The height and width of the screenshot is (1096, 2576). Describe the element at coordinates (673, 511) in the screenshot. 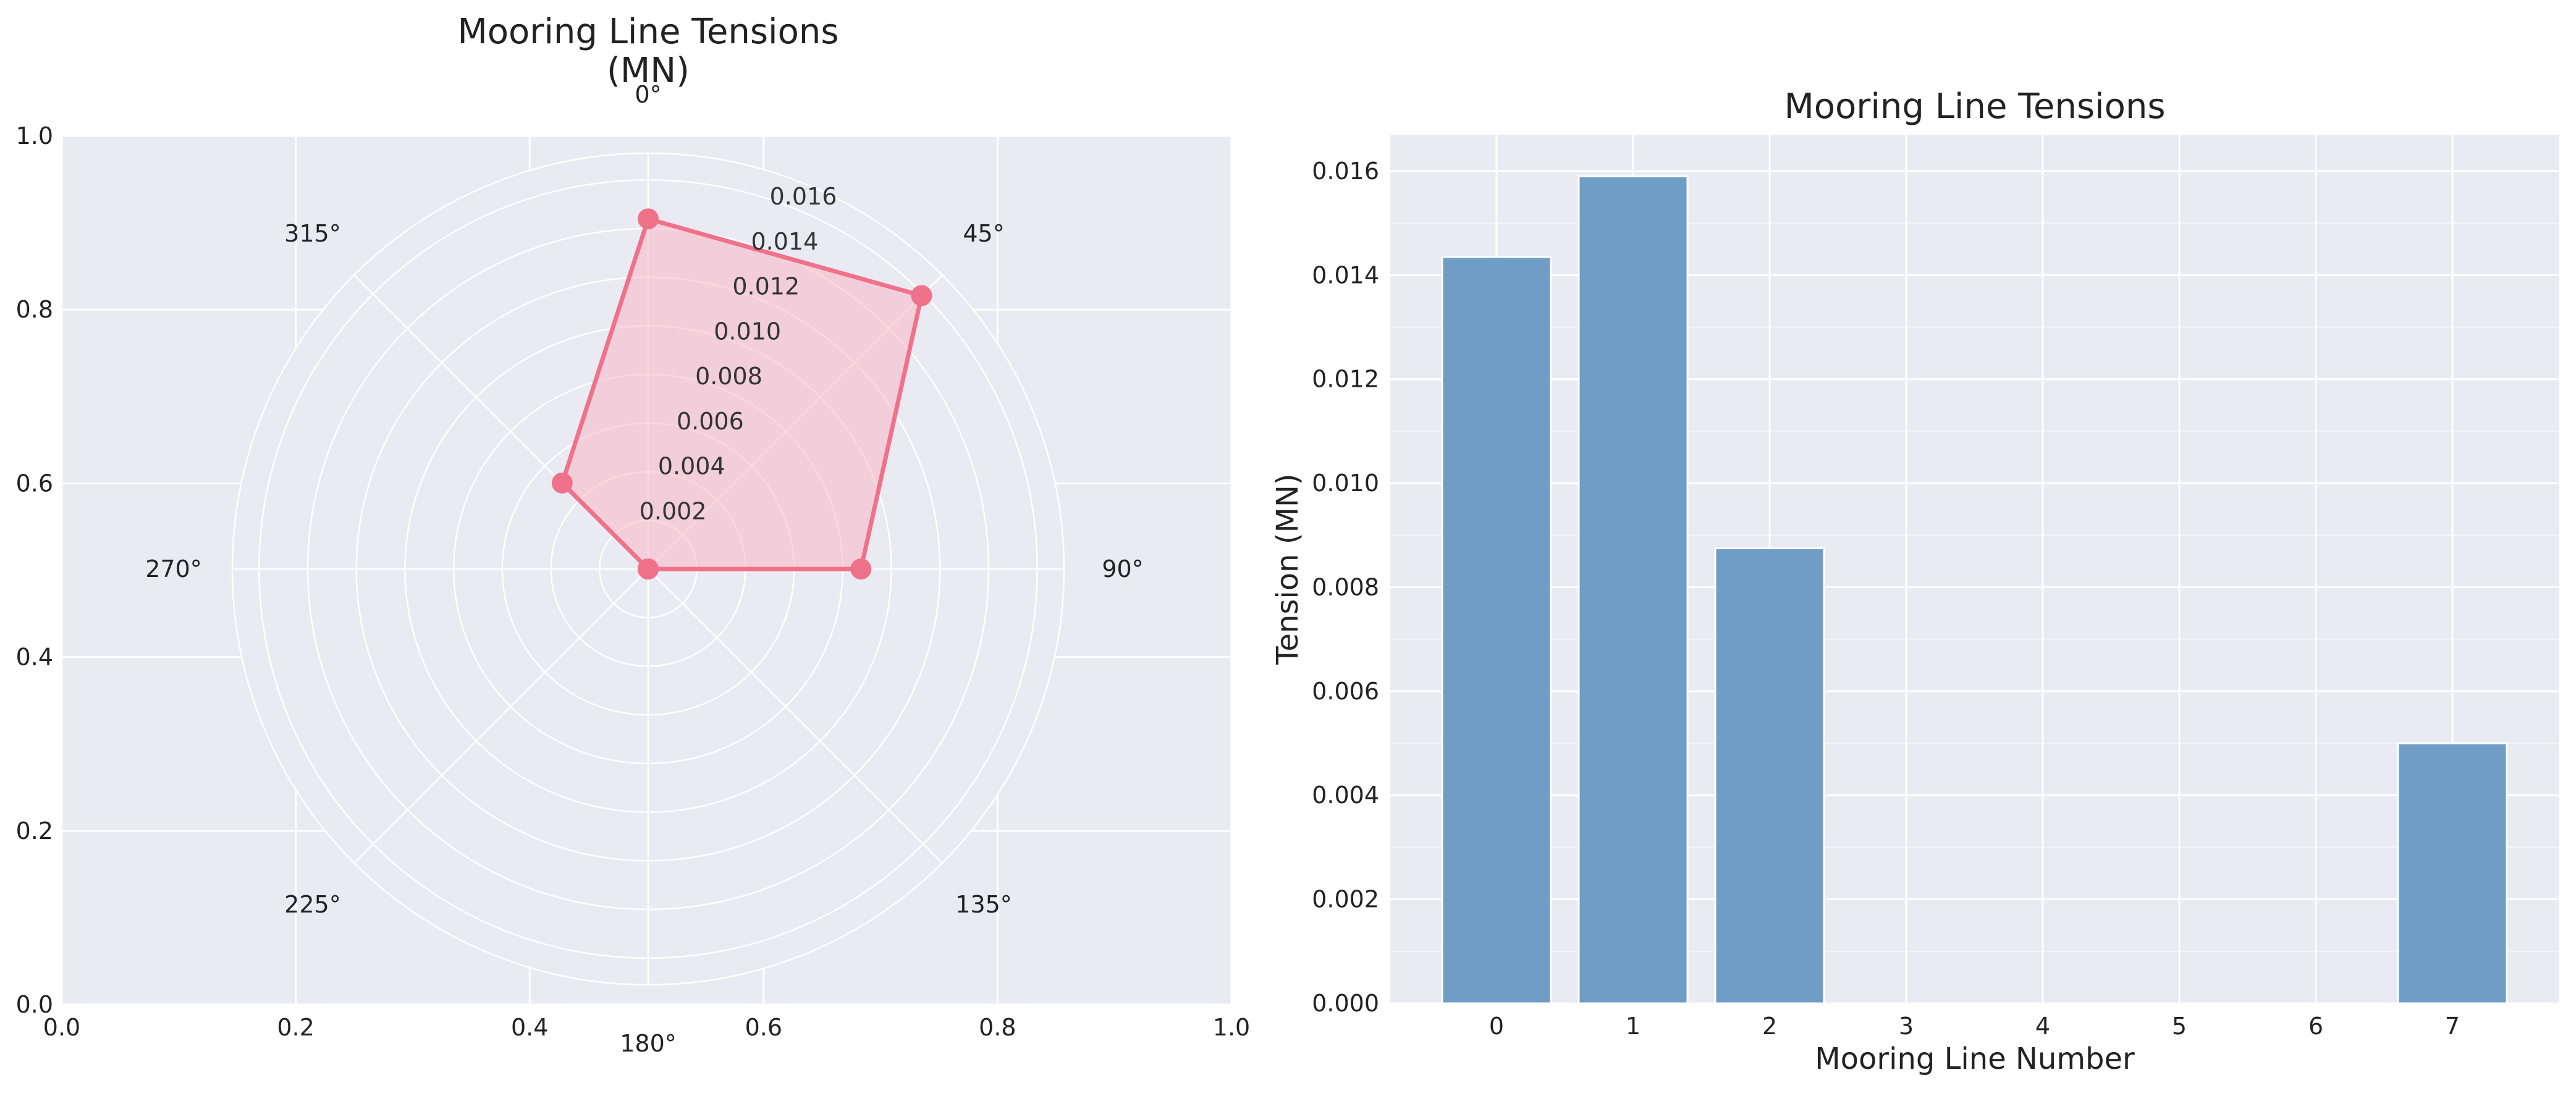

I see `polar-radial-tick-label: 0.002` at that location.